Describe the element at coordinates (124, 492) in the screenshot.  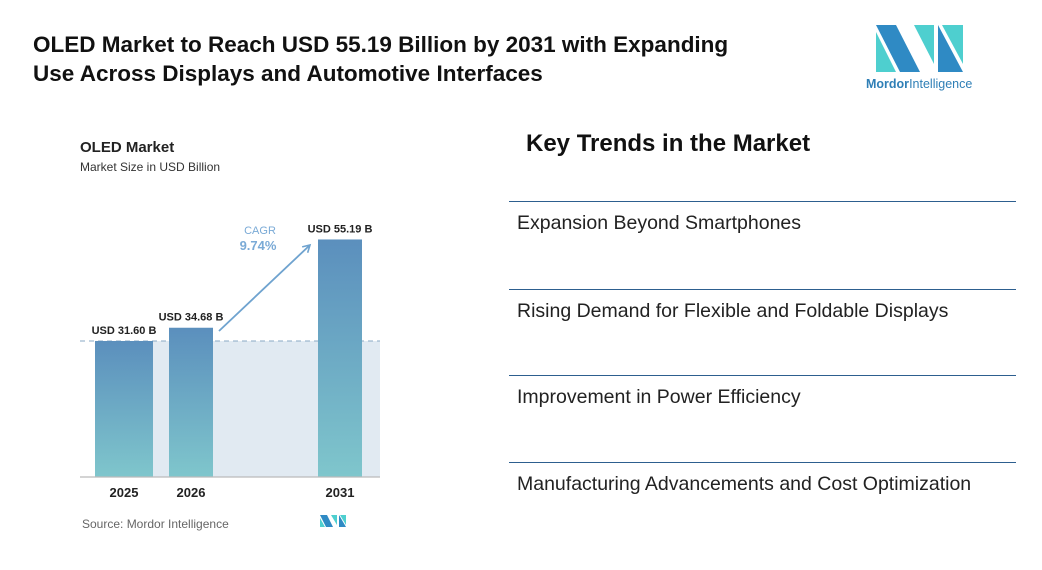
I see `x-tick-2025: 2025` at that location.